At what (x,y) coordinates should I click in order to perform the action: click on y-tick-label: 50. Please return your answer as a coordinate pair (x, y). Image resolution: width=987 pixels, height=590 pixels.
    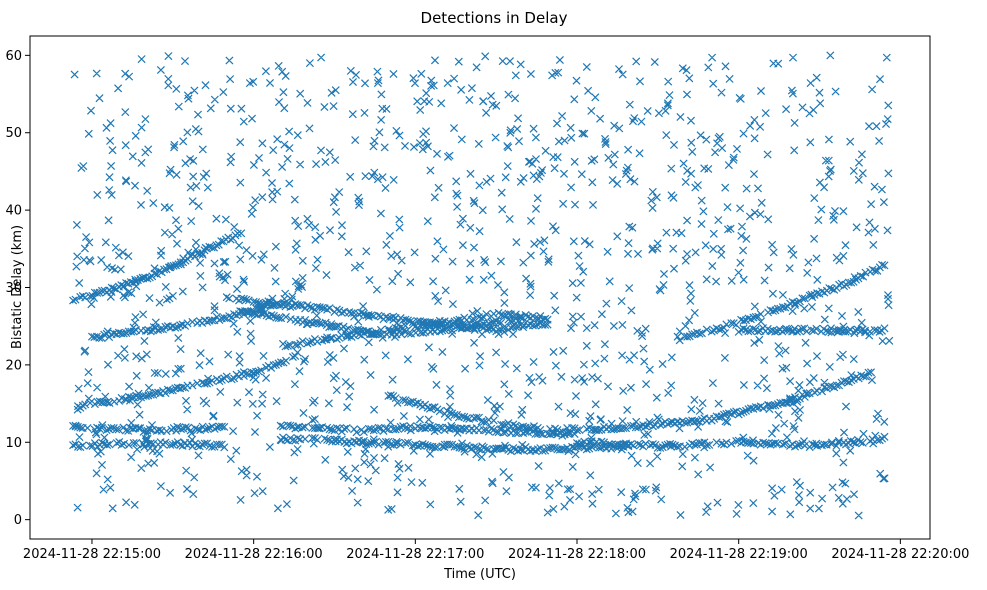
    Looking at the image, I should click on (13, 133).